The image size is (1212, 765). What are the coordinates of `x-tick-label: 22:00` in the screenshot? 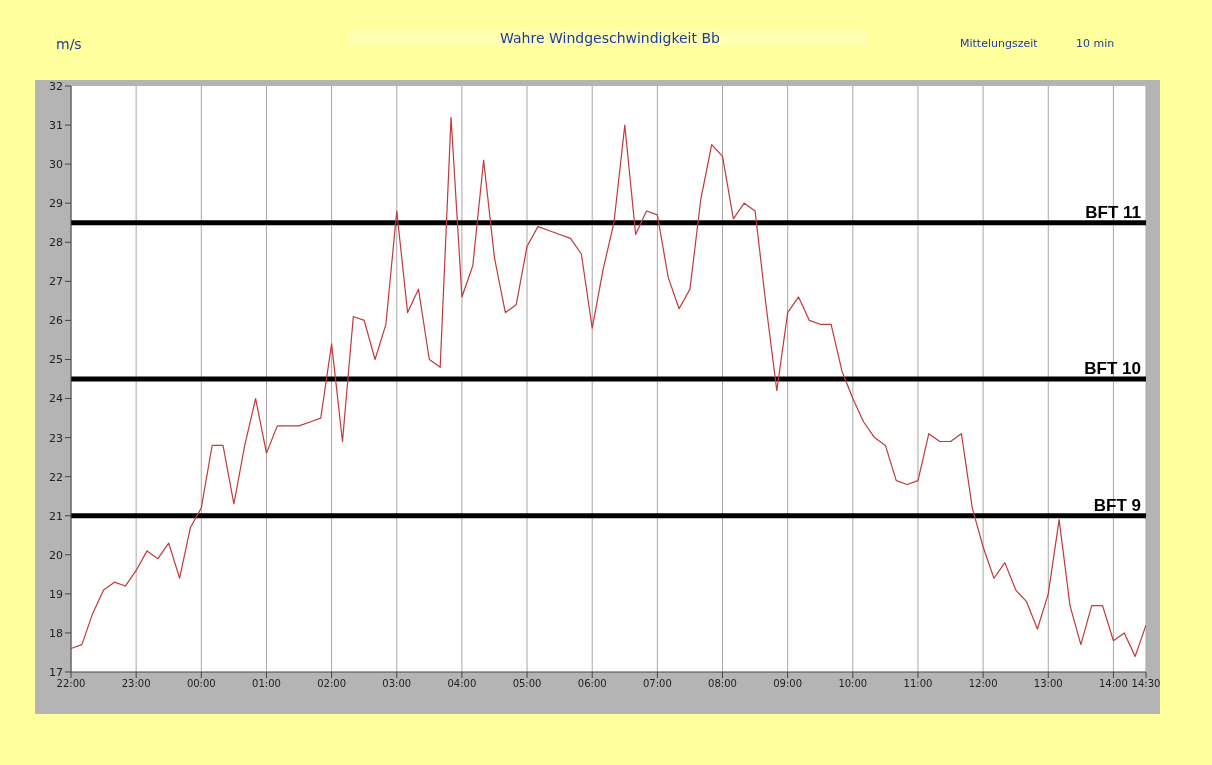 It's located at (71, 684).